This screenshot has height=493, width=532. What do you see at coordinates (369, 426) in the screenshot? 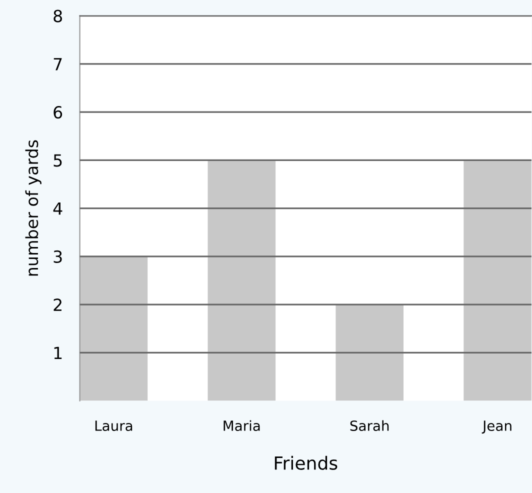
I see `x-tick-label: Sarah` at bounding box center [369, 426].